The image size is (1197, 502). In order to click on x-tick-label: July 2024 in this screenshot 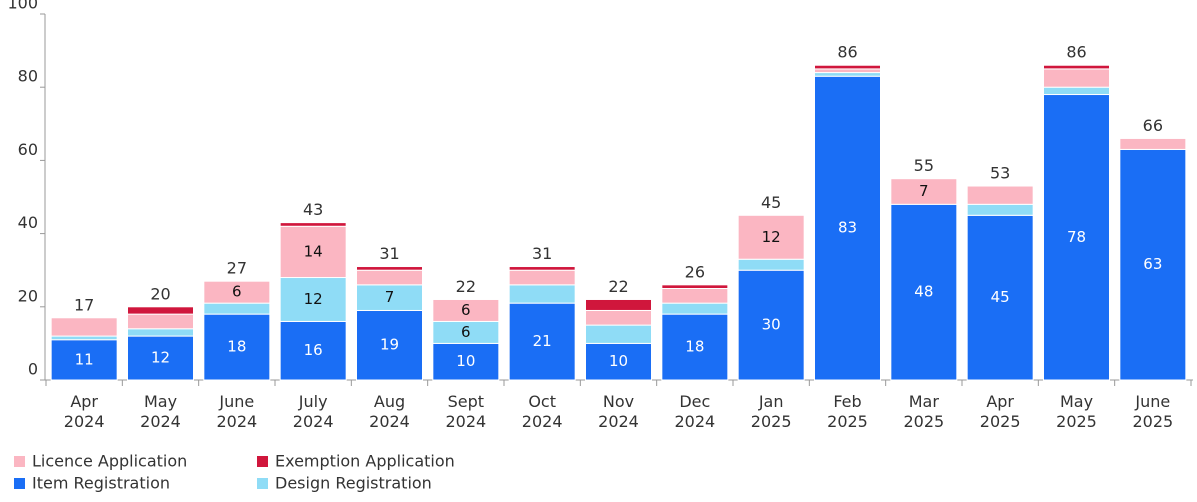, I will do `click(313, 411)`.